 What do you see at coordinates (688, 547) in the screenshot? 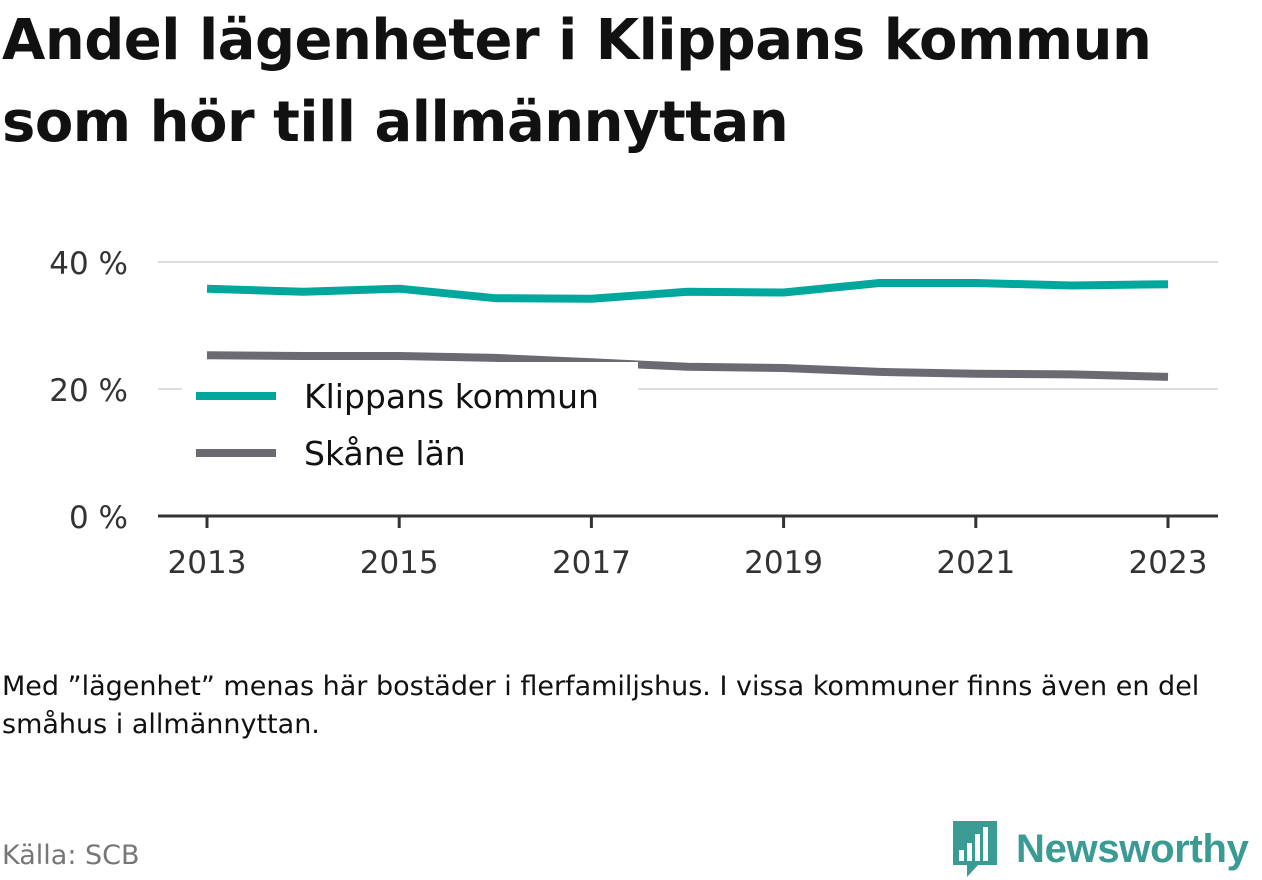
I see `x-axis: 2013 2015 2017 2019 2021 2023` at bounding box center [688, 547].